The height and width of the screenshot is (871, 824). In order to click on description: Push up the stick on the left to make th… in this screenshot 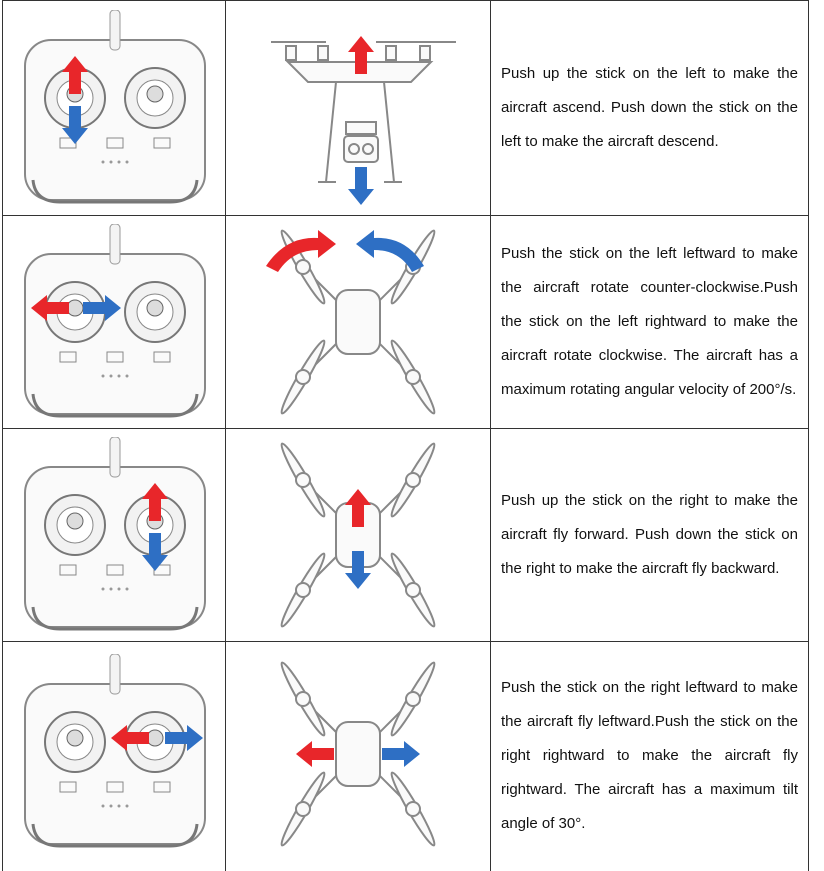, I will do `click(649, 108)`.